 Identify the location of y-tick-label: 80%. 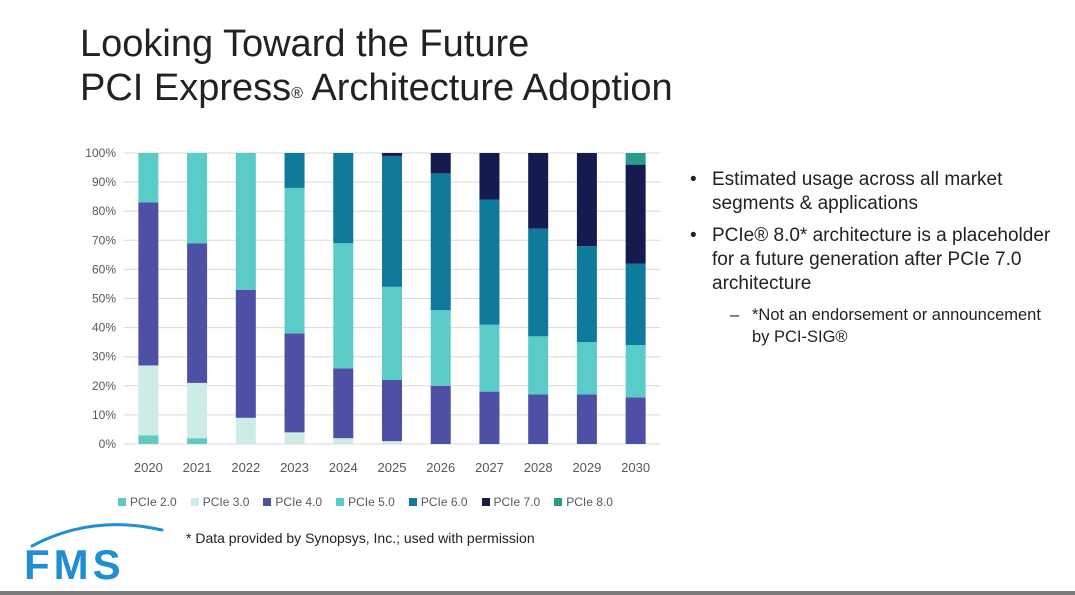
(104, 211).